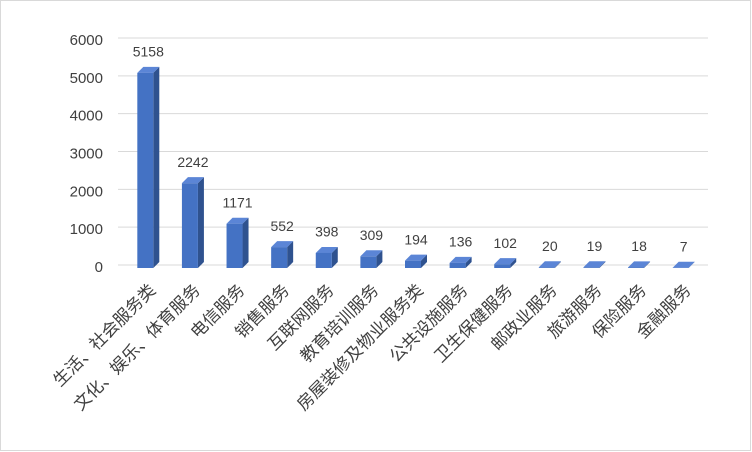 The image size is (752, 452). Describe the element at coordinates (506, 243) in the screenshot. I see `data-label: 102` at that location.